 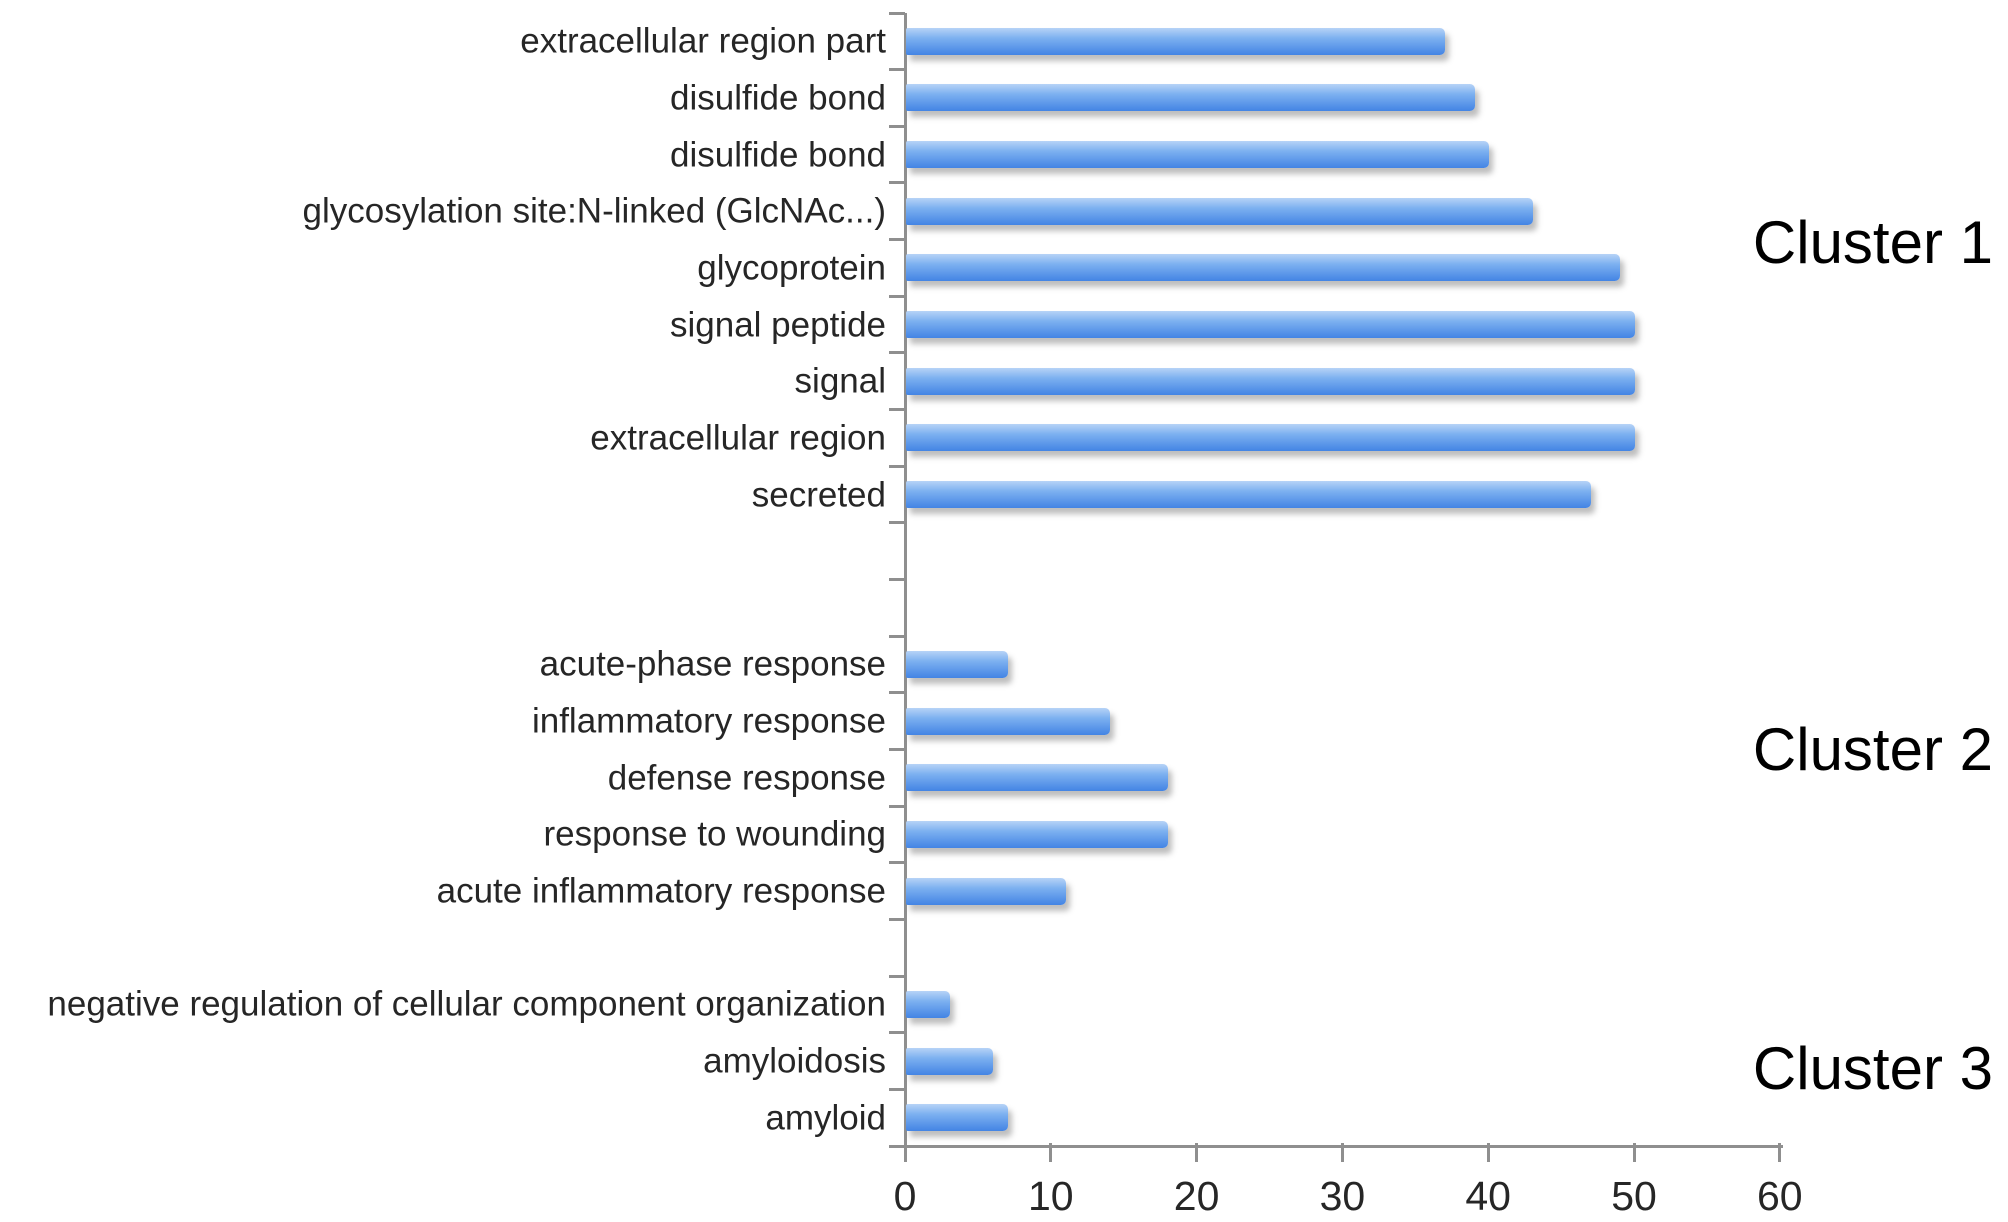 I want to click on category-label: defense response, so click(x=746, y=778).